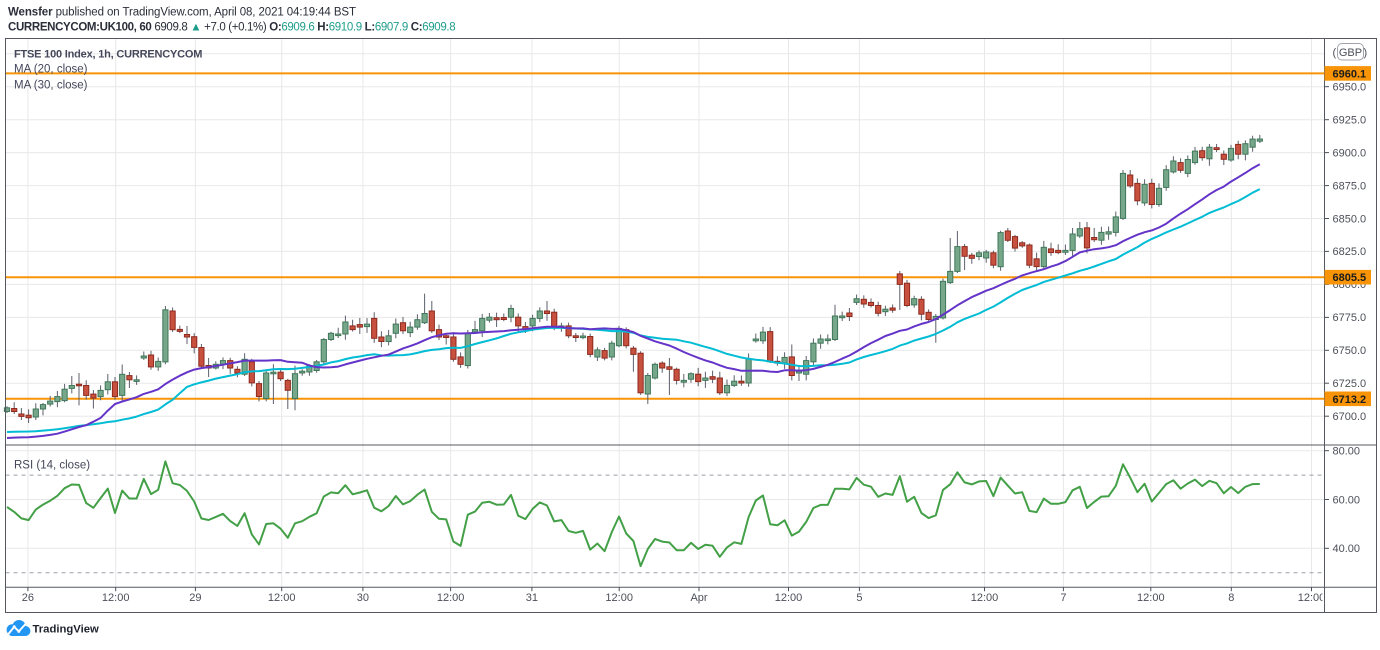 The width and height of the screenshot is (1380, 650). Describe the element at coordinates (1350, 153) in the screenshot. I see `svg-text: 6900.0` at that location.